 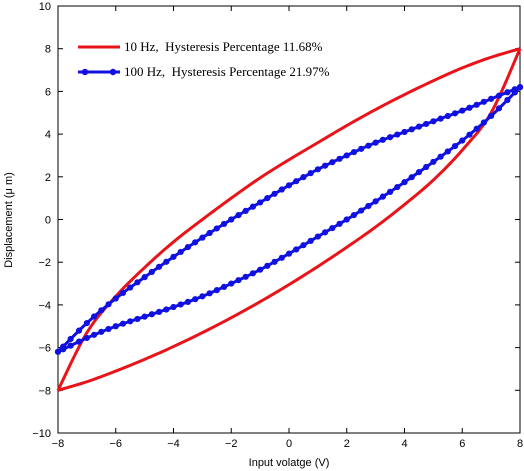 What do you see at coordinates (462, 444) in the screenshot?
I see `x-tick-label: 6` at bounding box center [462, 444].